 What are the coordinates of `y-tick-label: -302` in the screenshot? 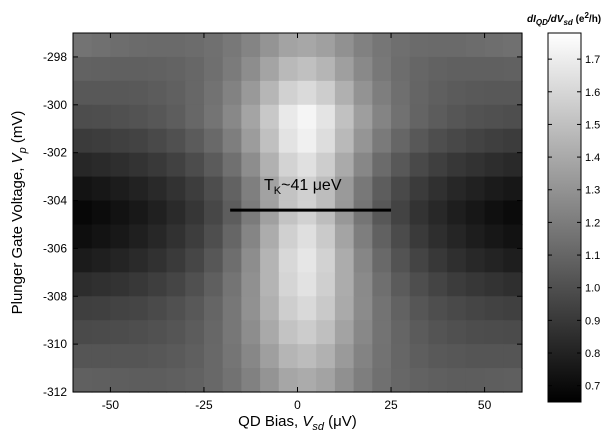 It's located at (55, 153).